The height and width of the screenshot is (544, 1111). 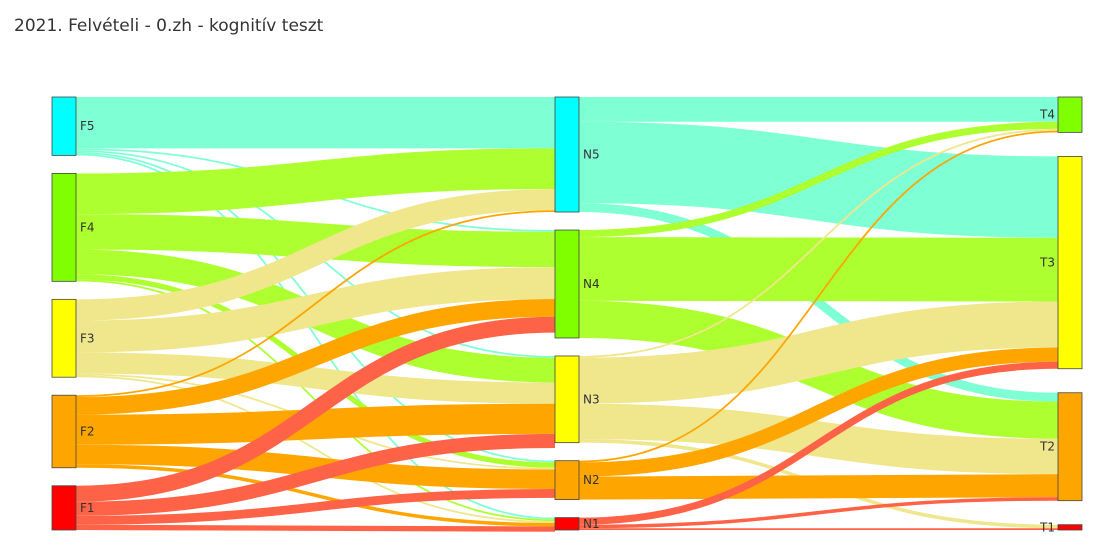 I want to click on node-t1, so click(x=1070, y=527).